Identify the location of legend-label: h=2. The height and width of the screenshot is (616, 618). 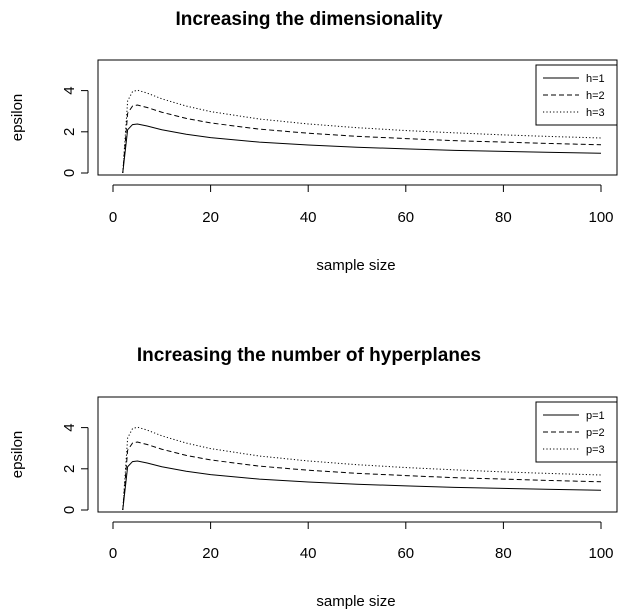
(595, 96).